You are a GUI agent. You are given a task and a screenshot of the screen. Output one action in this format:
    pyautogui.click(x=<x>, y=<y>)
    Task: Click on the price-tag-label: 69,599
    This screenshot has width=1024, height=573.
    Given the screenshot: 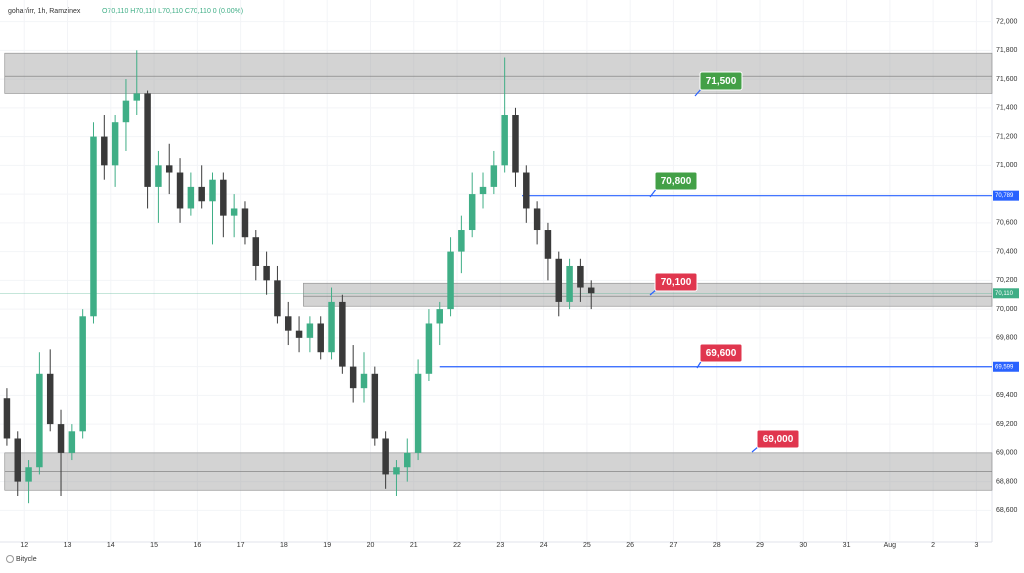 What is the action you would take?
    pyautogui.click(x=1004, y=367)
    